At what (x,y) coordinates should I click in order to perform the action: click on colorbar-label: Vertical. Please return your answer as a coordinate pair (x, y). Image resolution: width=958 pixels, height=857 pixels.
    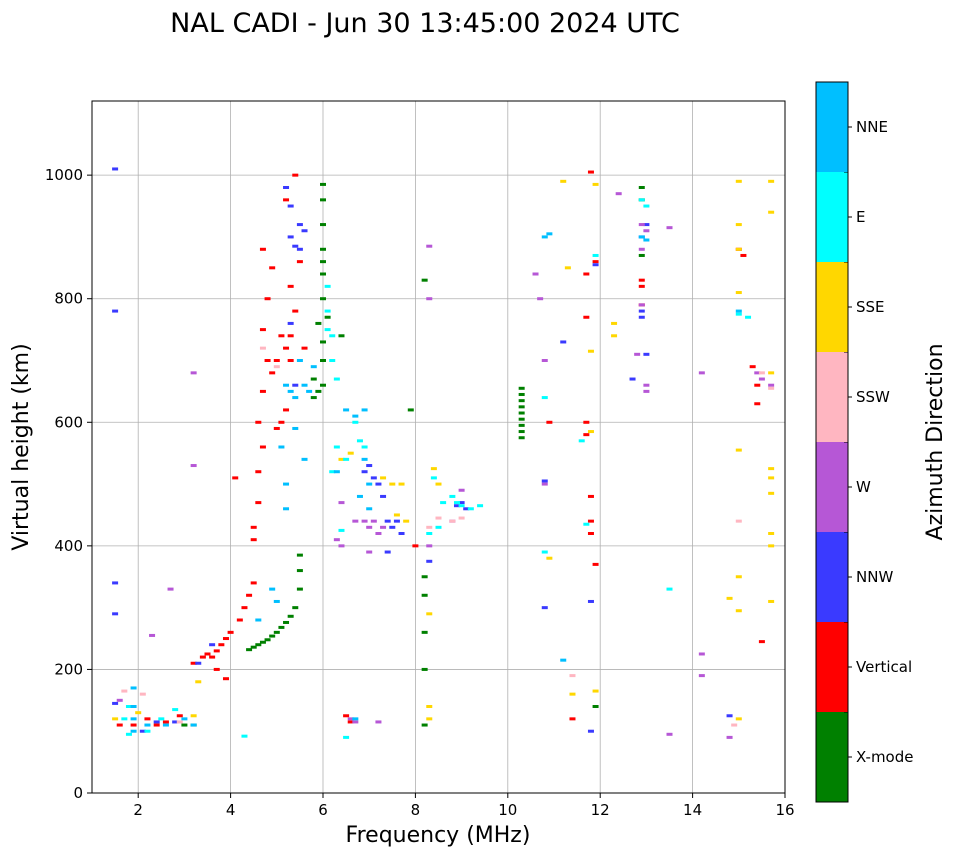
    Looking at the image, I should click on (884, 667).